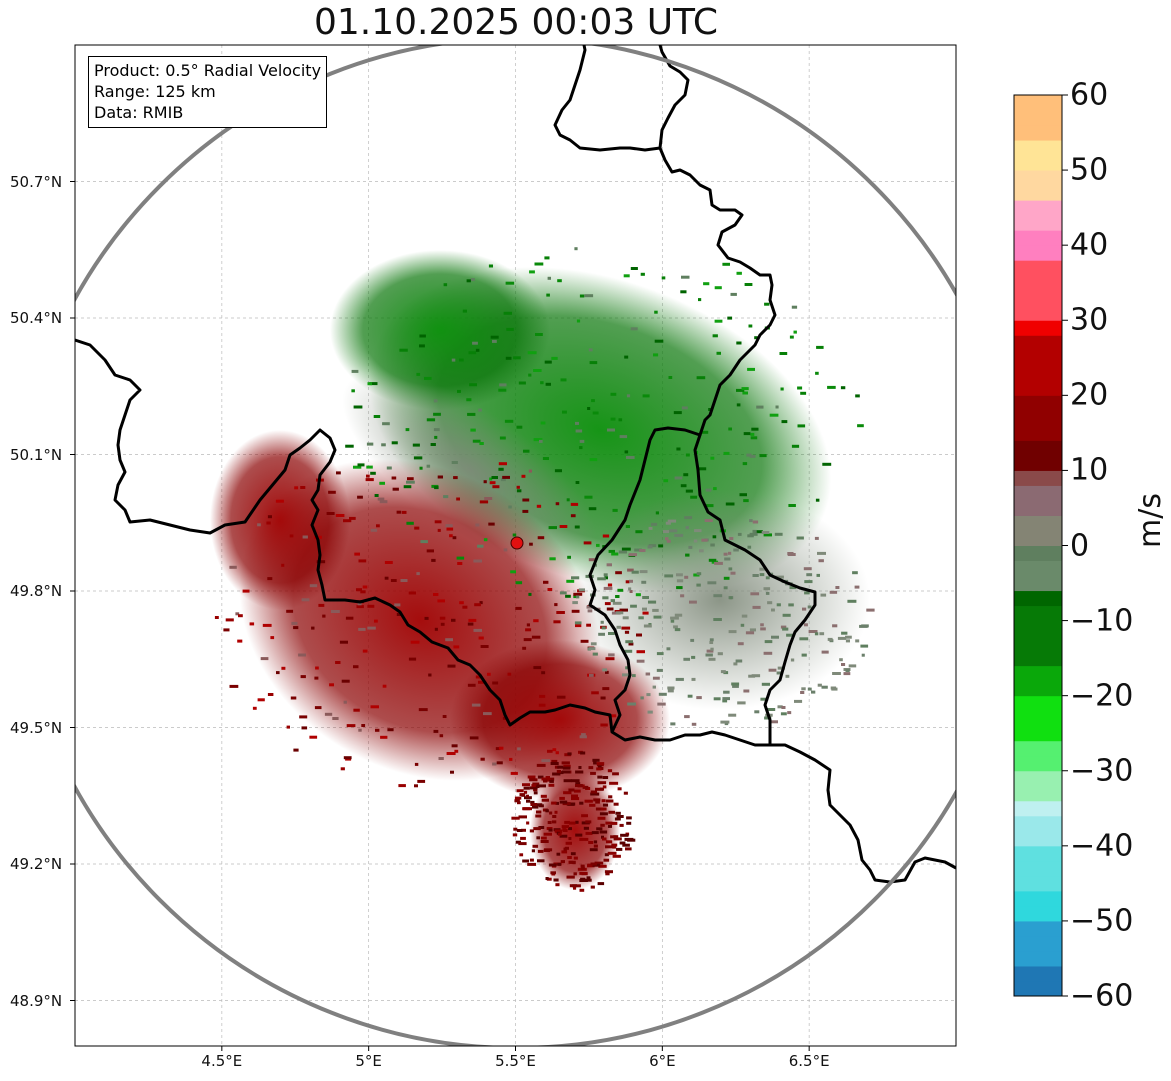 The width and height of the screenshot is (1171, 1081). Describe the element at coordinates (1102, 696) in the screenshot. I see `colorbar-tick-label: −20` at that location.